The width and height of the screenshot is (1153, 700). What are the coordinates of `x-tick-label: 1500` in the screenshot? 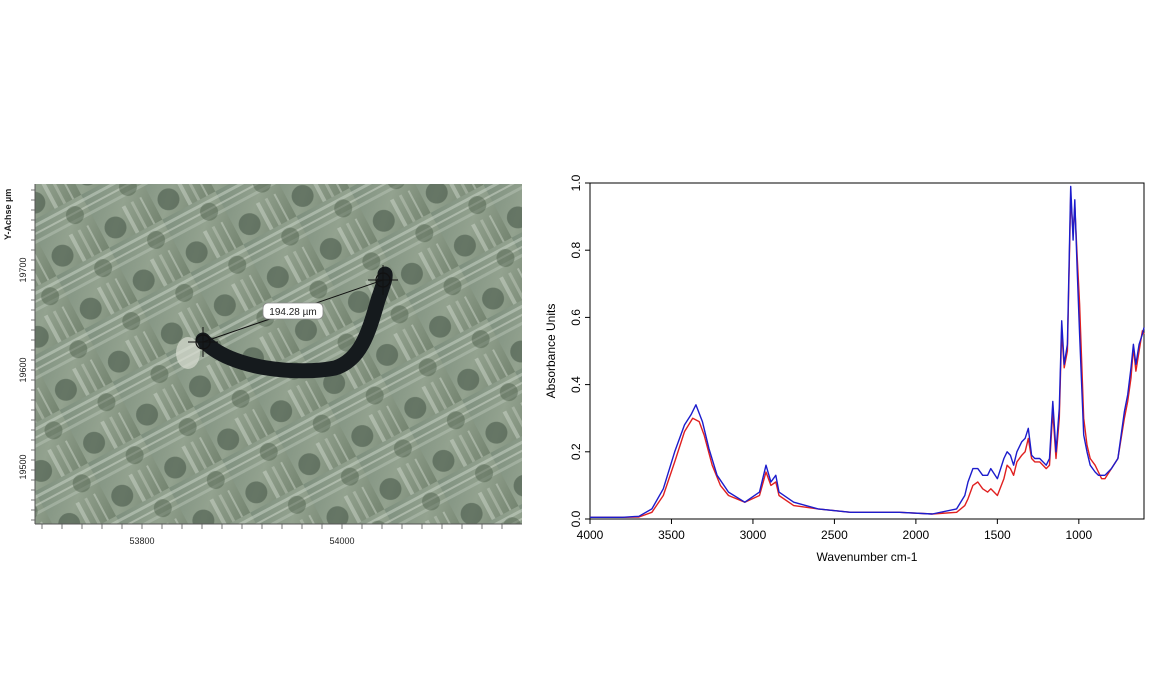 It's located at (997, 535).